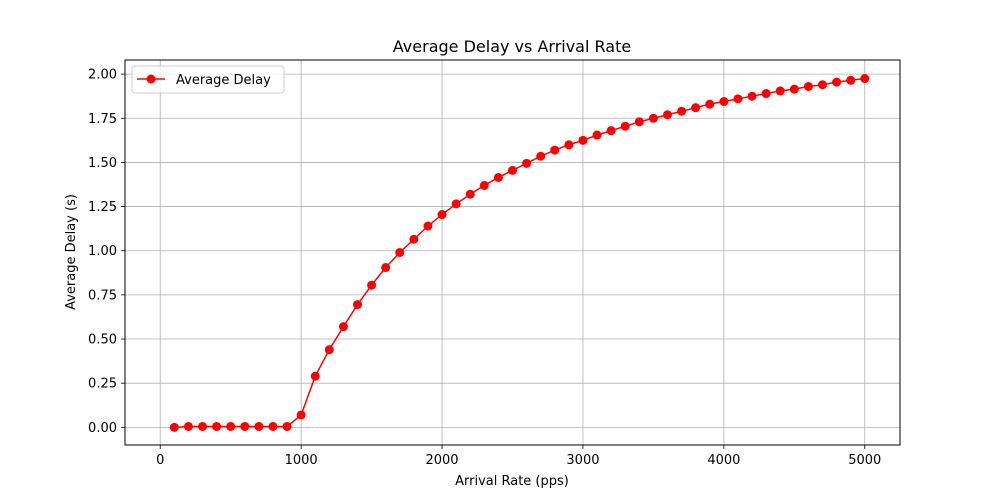 Image resolution: width=1000 pixels, height=500 pixels. Describe the element at coordinates (102, 251) in the screenshot. I see `y-tick-label: 1.00` at that location.